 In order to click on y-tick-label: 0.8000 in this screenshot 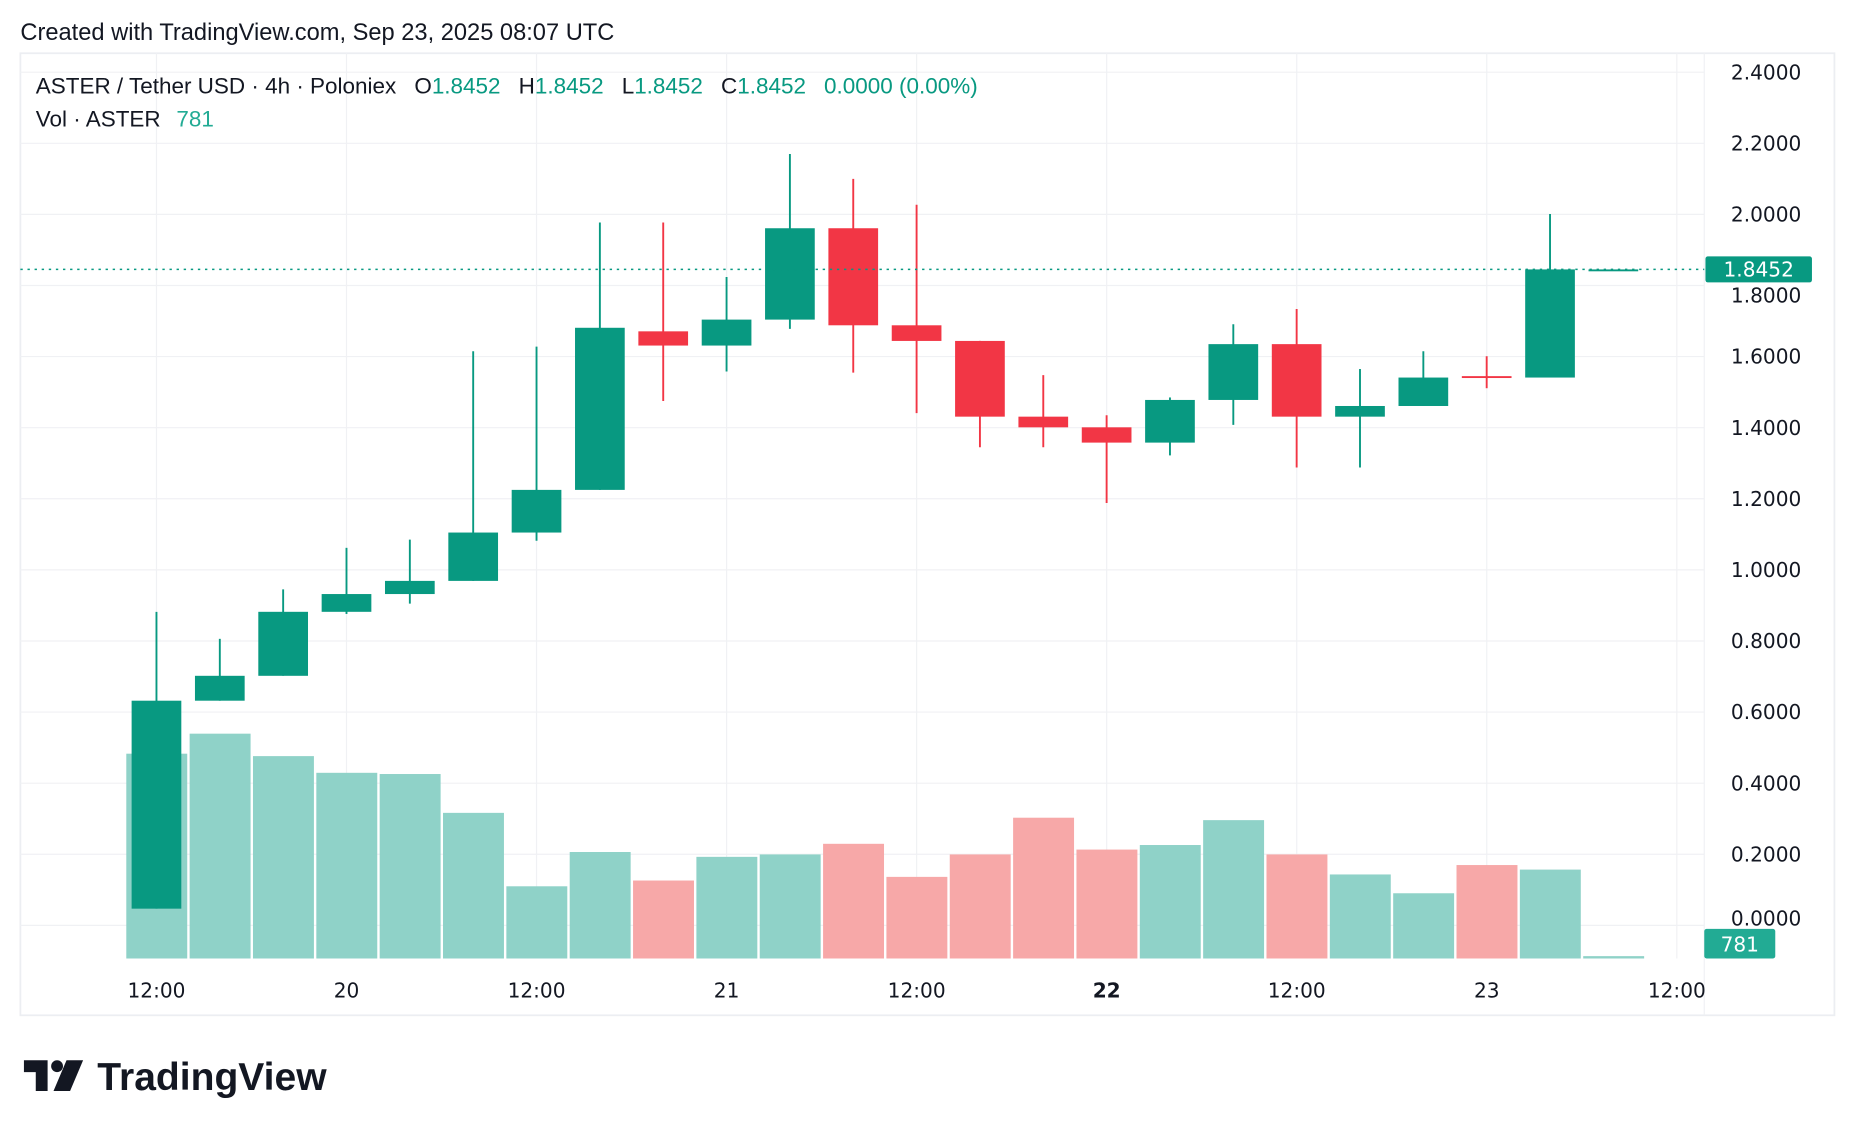, I will do `click(1766, 641)`.